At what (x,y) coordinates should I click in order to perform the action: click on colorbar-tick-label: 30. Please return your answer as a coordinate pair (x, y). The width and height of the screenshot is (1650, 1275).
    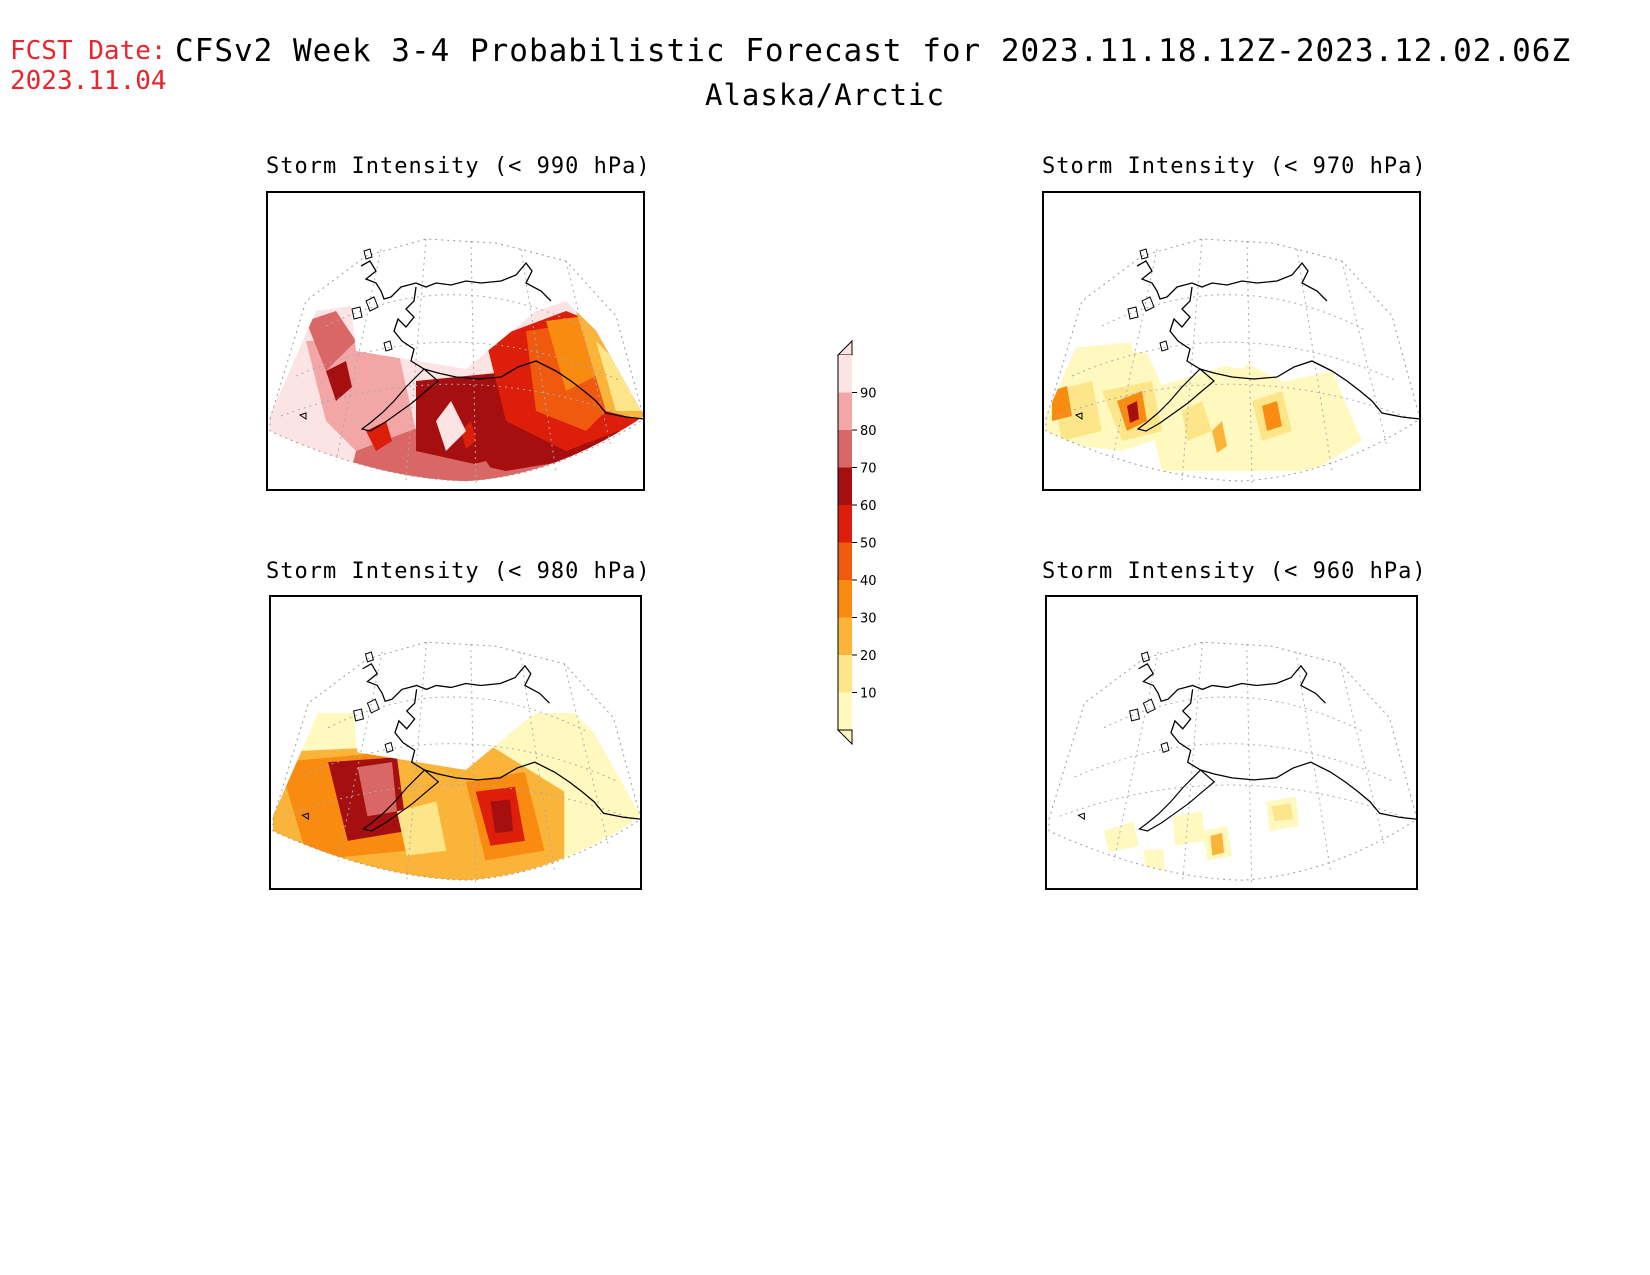
    Looking at the image, I should click on (868, 619).